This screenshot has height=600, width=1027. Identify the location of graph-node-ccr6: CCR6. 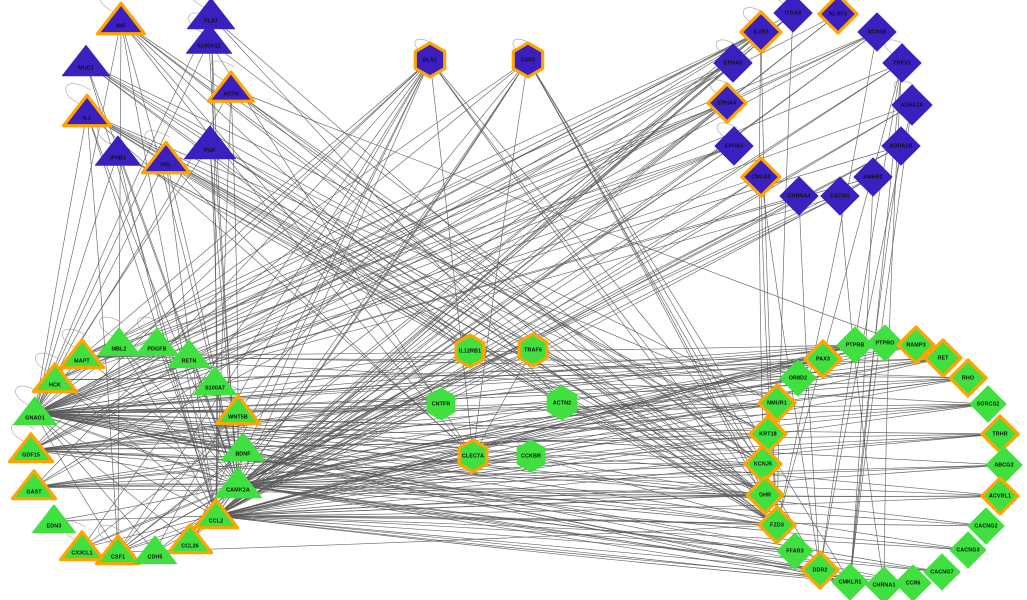
(913, 582).